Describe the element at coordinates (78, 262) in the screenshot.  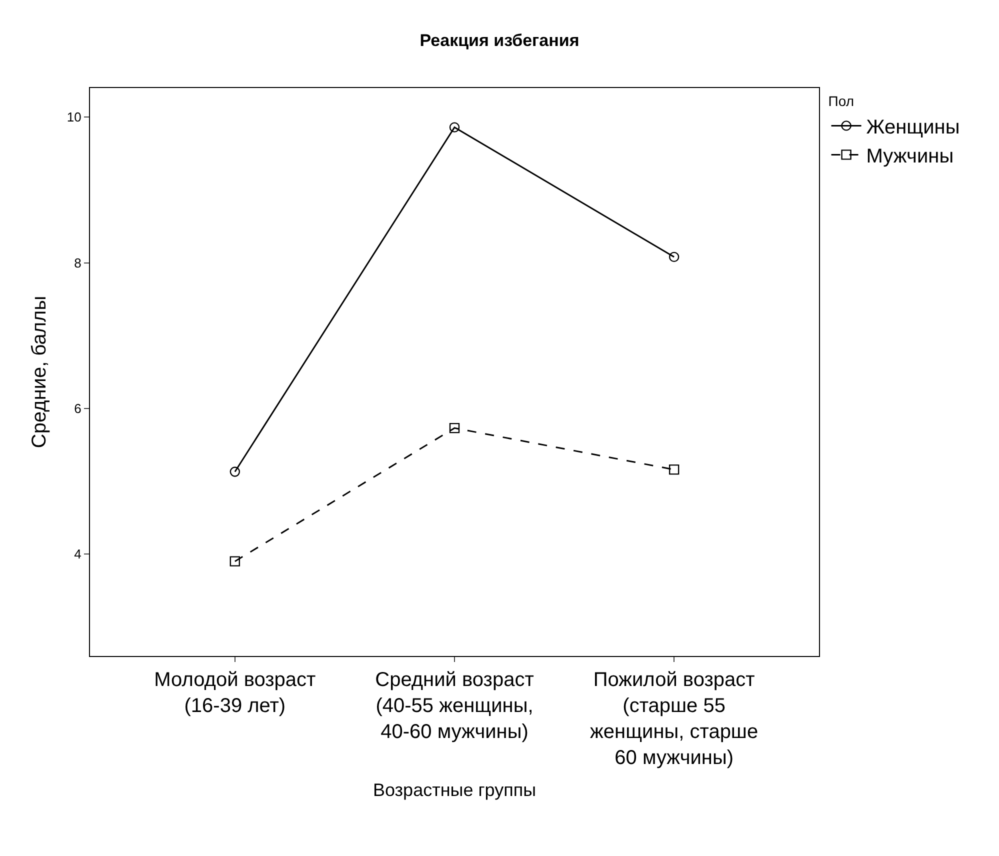
I see `y-tick-label: 8` at that location.